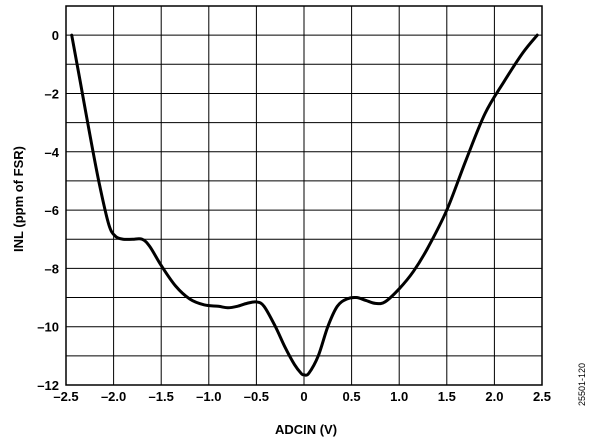 This screenshot has height=444, width=589. I want to click on y-tick-label: –4, so click(52, 152).